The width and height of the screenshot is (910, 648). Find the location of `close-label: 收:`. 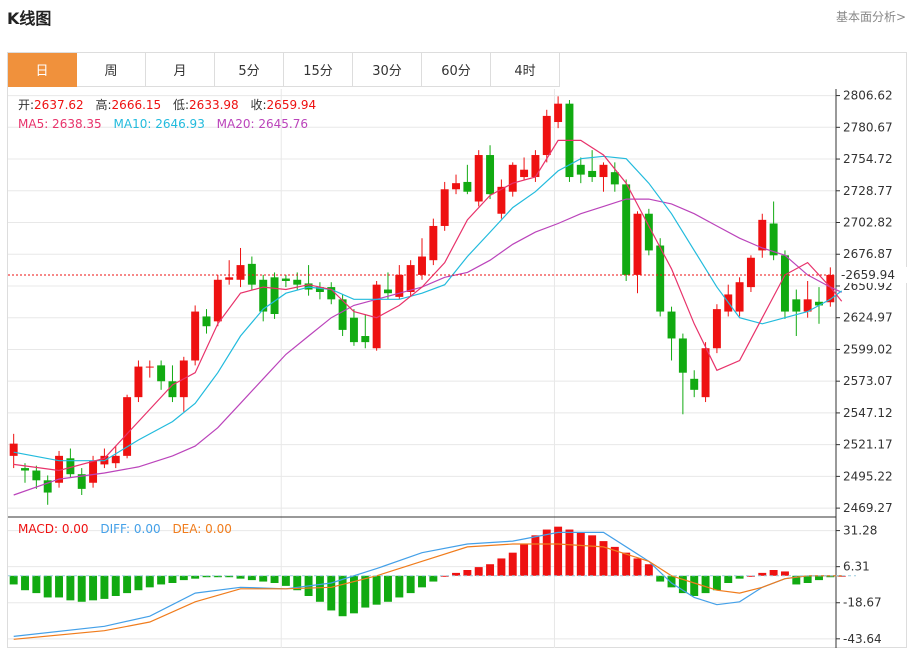

close-label: 收: is located at coordinates (259, 105).